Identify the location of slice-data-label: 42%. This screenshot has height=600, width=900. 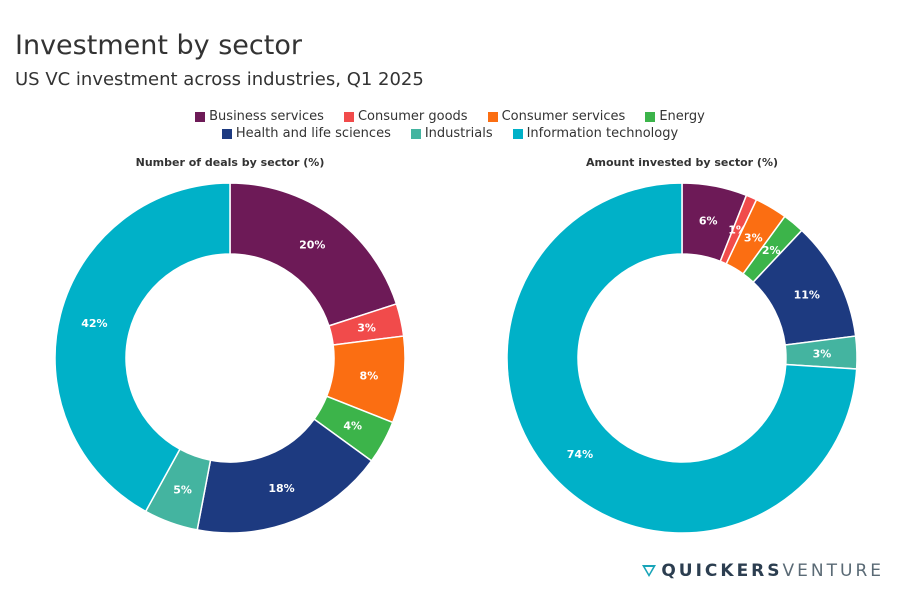
(94, 323).